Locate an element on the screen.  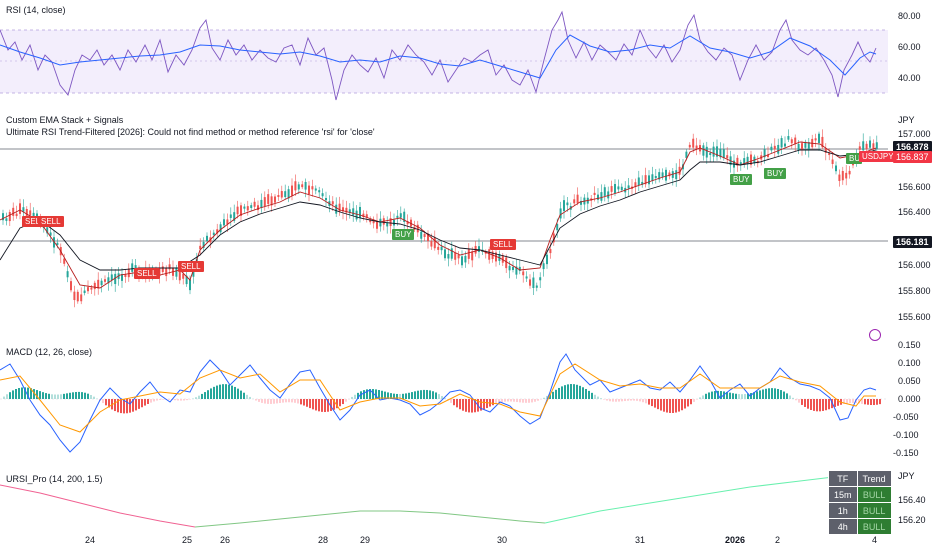
trend-tf: 1h is located at coordinates (843, 510).